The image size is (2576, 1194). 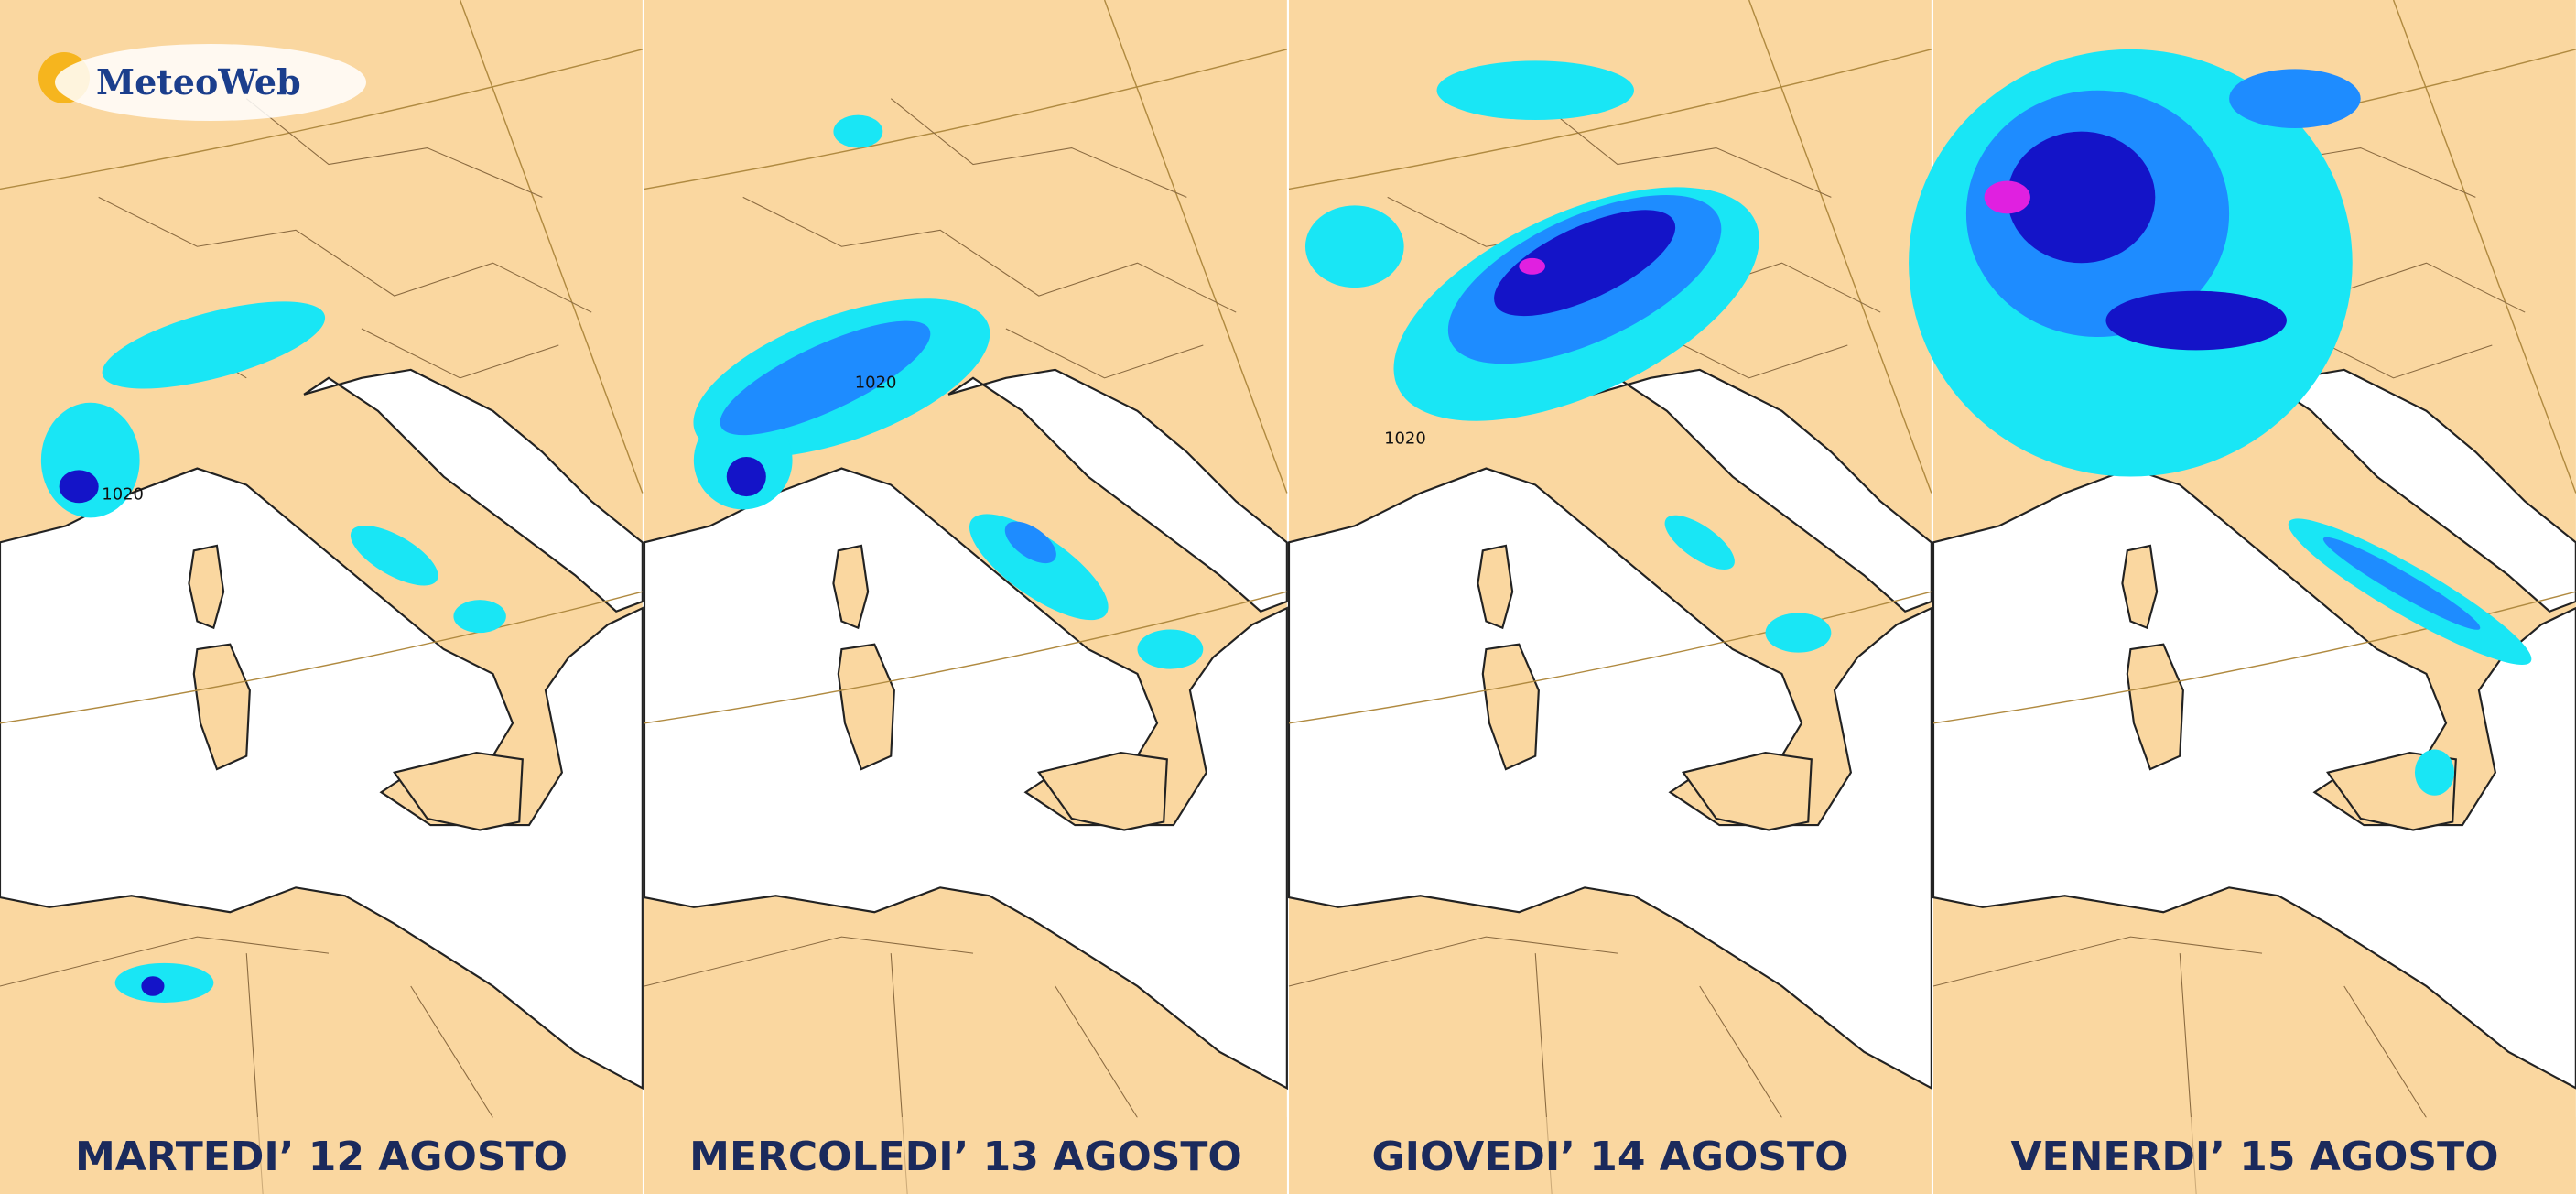 What do you see at coordinates (322, 1157) in the screenshot?
I see `panel-label: MARTEDI’ 12 AGOSTO` at bounding box center [322, 1157].